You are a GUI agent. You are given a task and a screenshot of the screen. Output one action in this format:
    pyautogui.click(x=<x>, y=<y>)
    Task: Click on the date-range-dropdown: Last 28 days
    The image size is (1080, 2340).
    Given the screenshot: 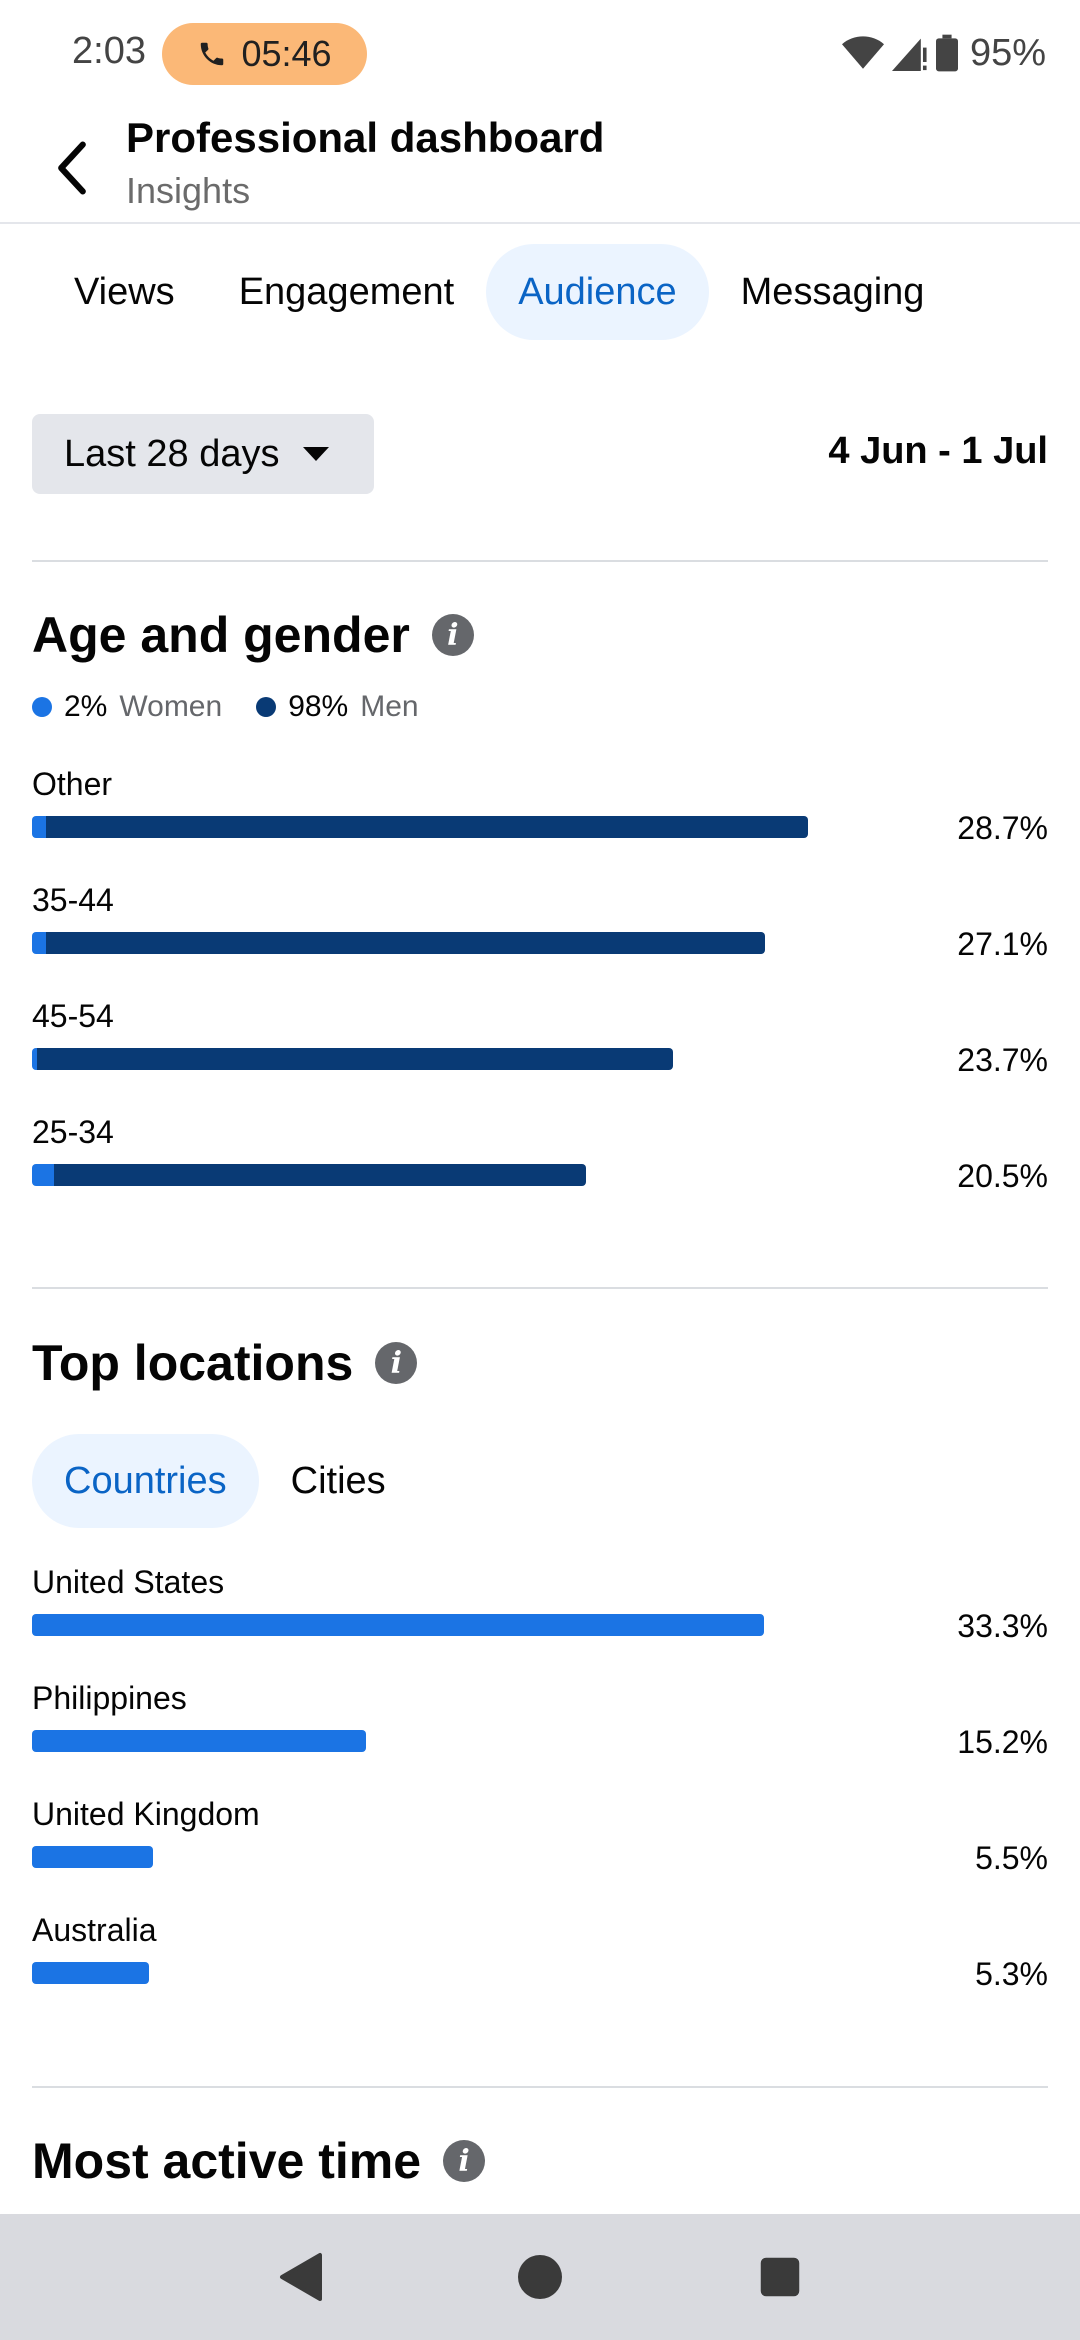 What is the action you would take?
    pyautogui.click(x=203, y=454)
    